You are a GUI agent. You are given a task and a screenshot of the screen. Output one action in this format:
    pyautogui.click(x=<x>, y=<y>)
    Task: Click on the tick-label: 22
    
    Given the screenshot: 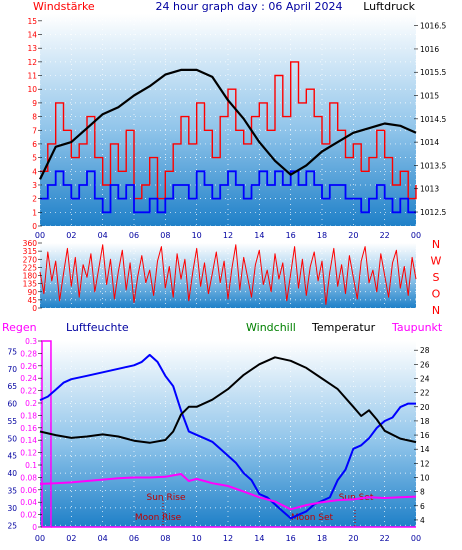 What is the action you would take?
    pyautogui.click(x=425, y=393)
    